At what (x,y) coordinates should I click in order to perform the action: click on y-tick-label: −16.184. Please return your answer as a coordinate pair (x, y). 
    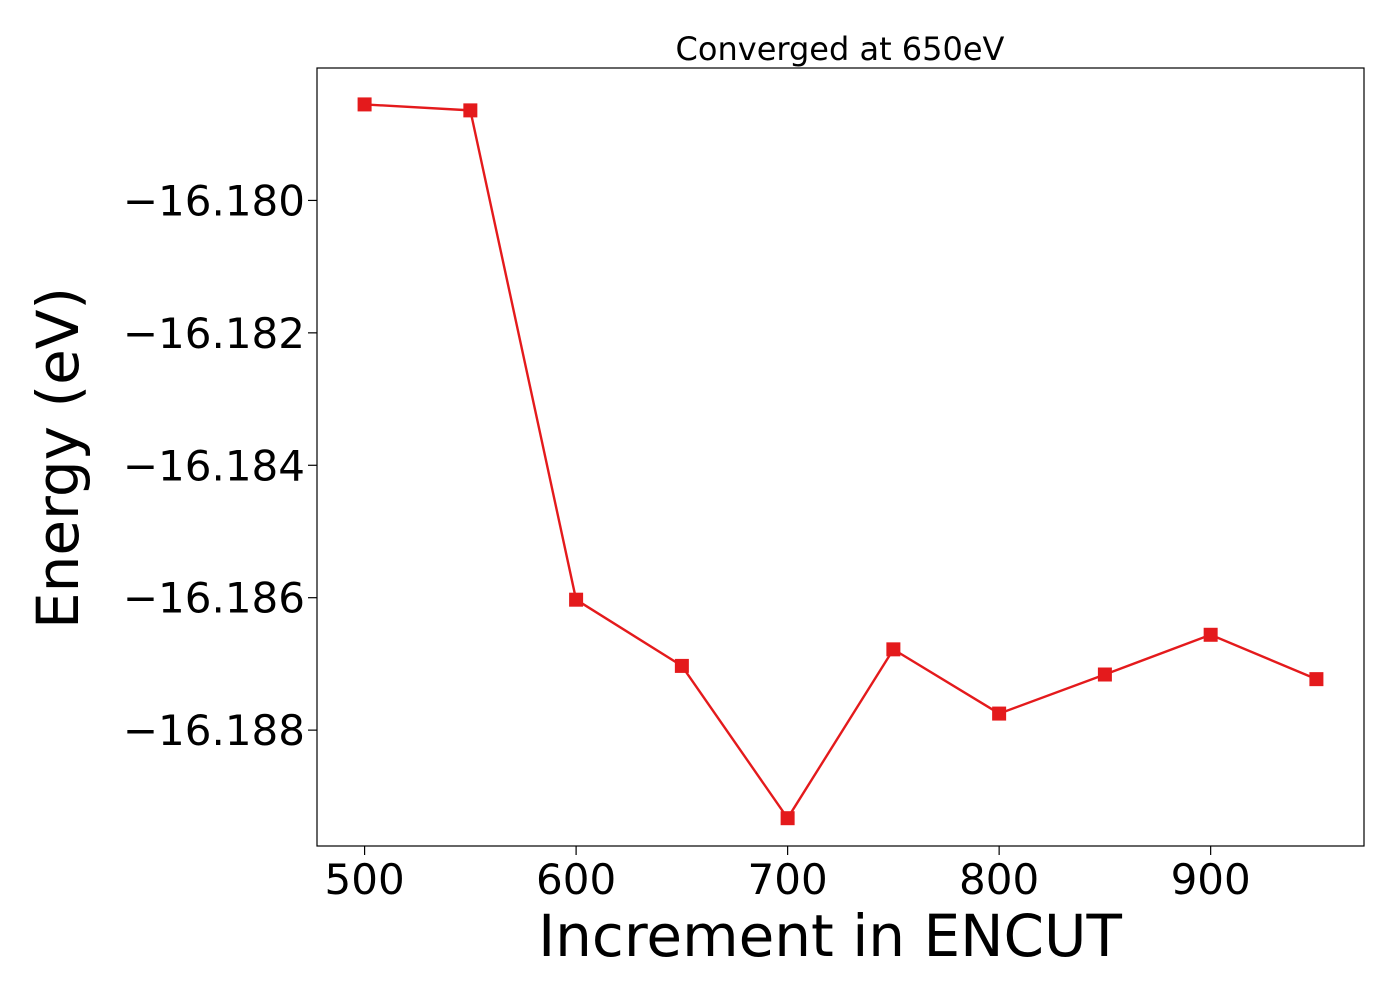
    Looking at the image, I should click on (214, 465).